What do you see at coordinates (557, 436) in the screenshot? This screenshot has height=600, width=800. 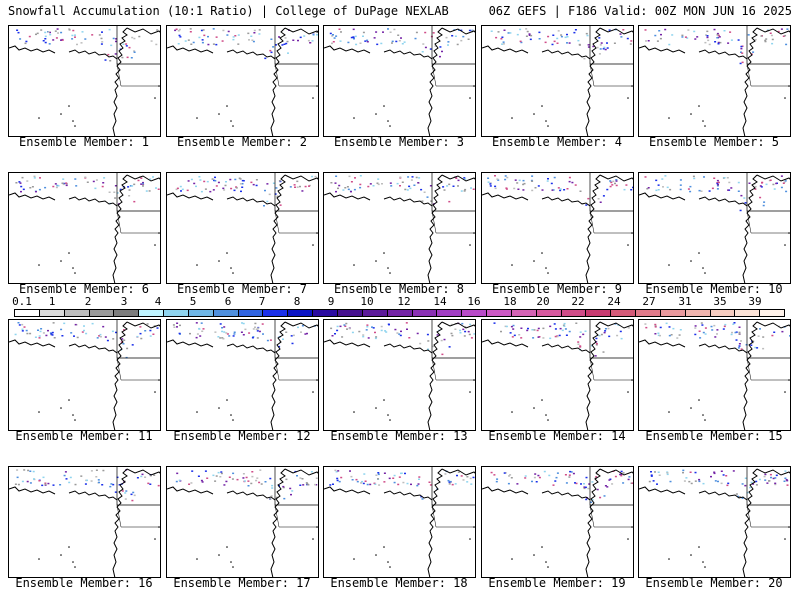 I see `ensemble-member-label: Ensemble Member: 14` at bounding box center [557, 436].